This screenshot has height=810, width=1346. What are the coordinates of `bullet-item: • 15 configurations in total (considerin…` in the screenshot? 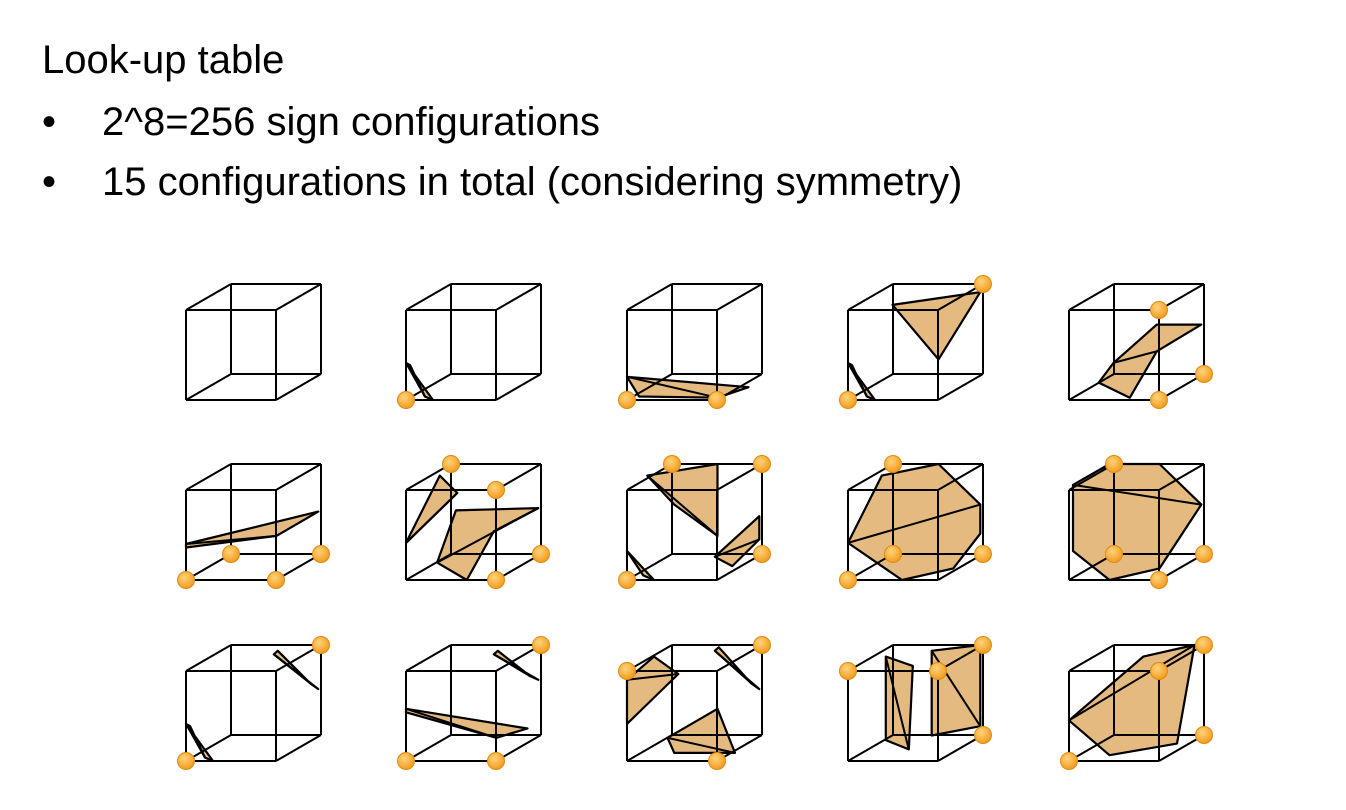 It's located at (502, 182).